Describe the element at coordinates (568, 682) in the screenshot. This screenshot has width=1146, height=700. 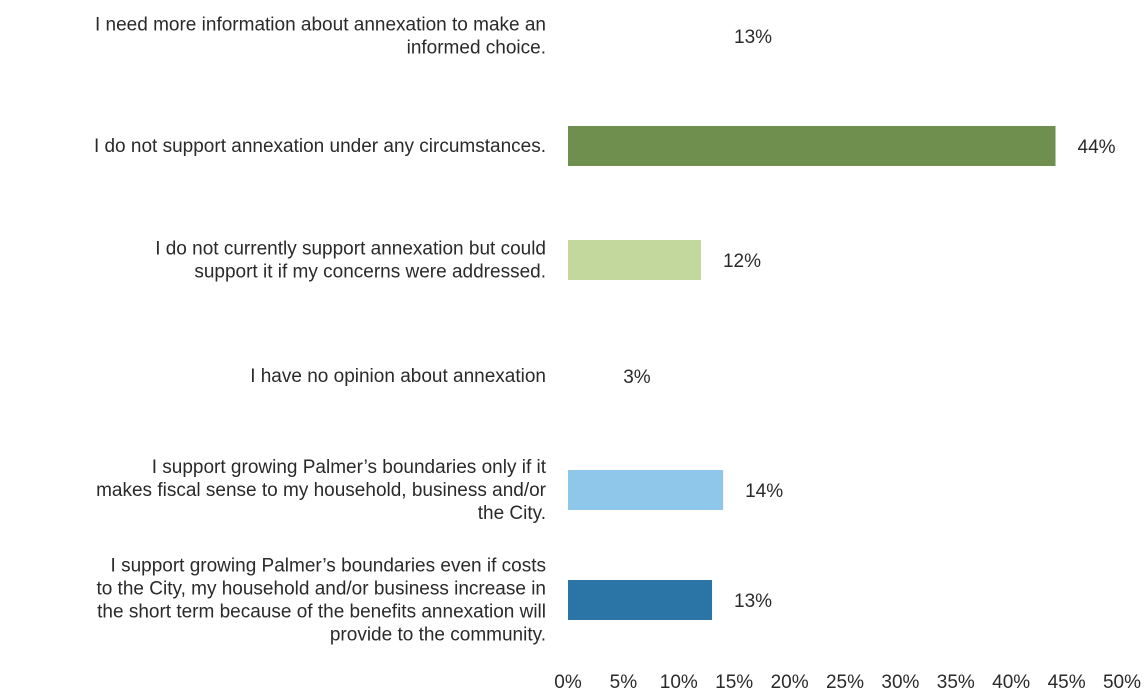
I see `x-tick-label: 0%` at that location.